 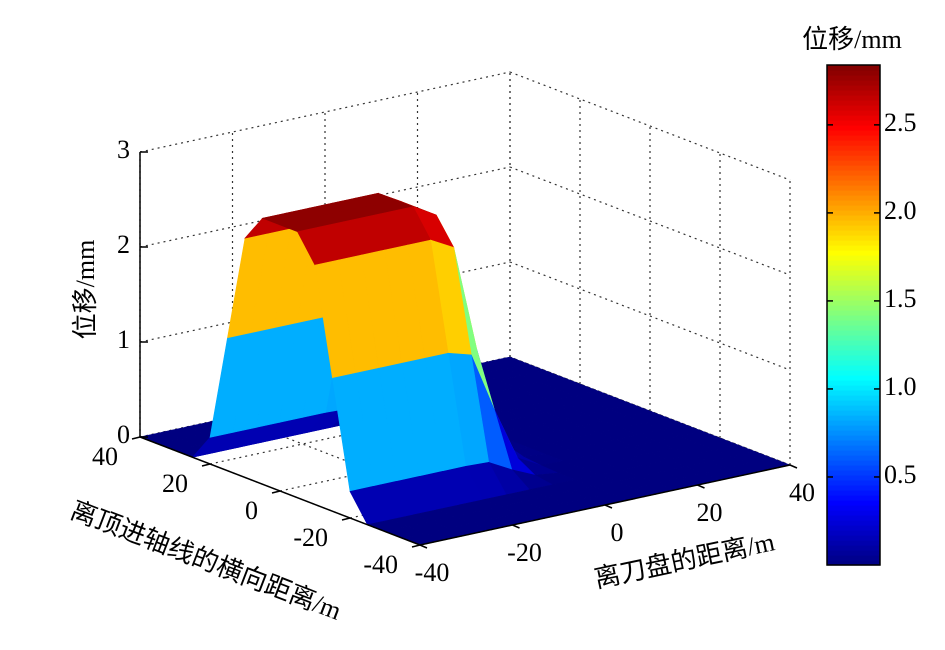 I want to click on colorbar-label: 位移/mm, so click(x=852, y=39).